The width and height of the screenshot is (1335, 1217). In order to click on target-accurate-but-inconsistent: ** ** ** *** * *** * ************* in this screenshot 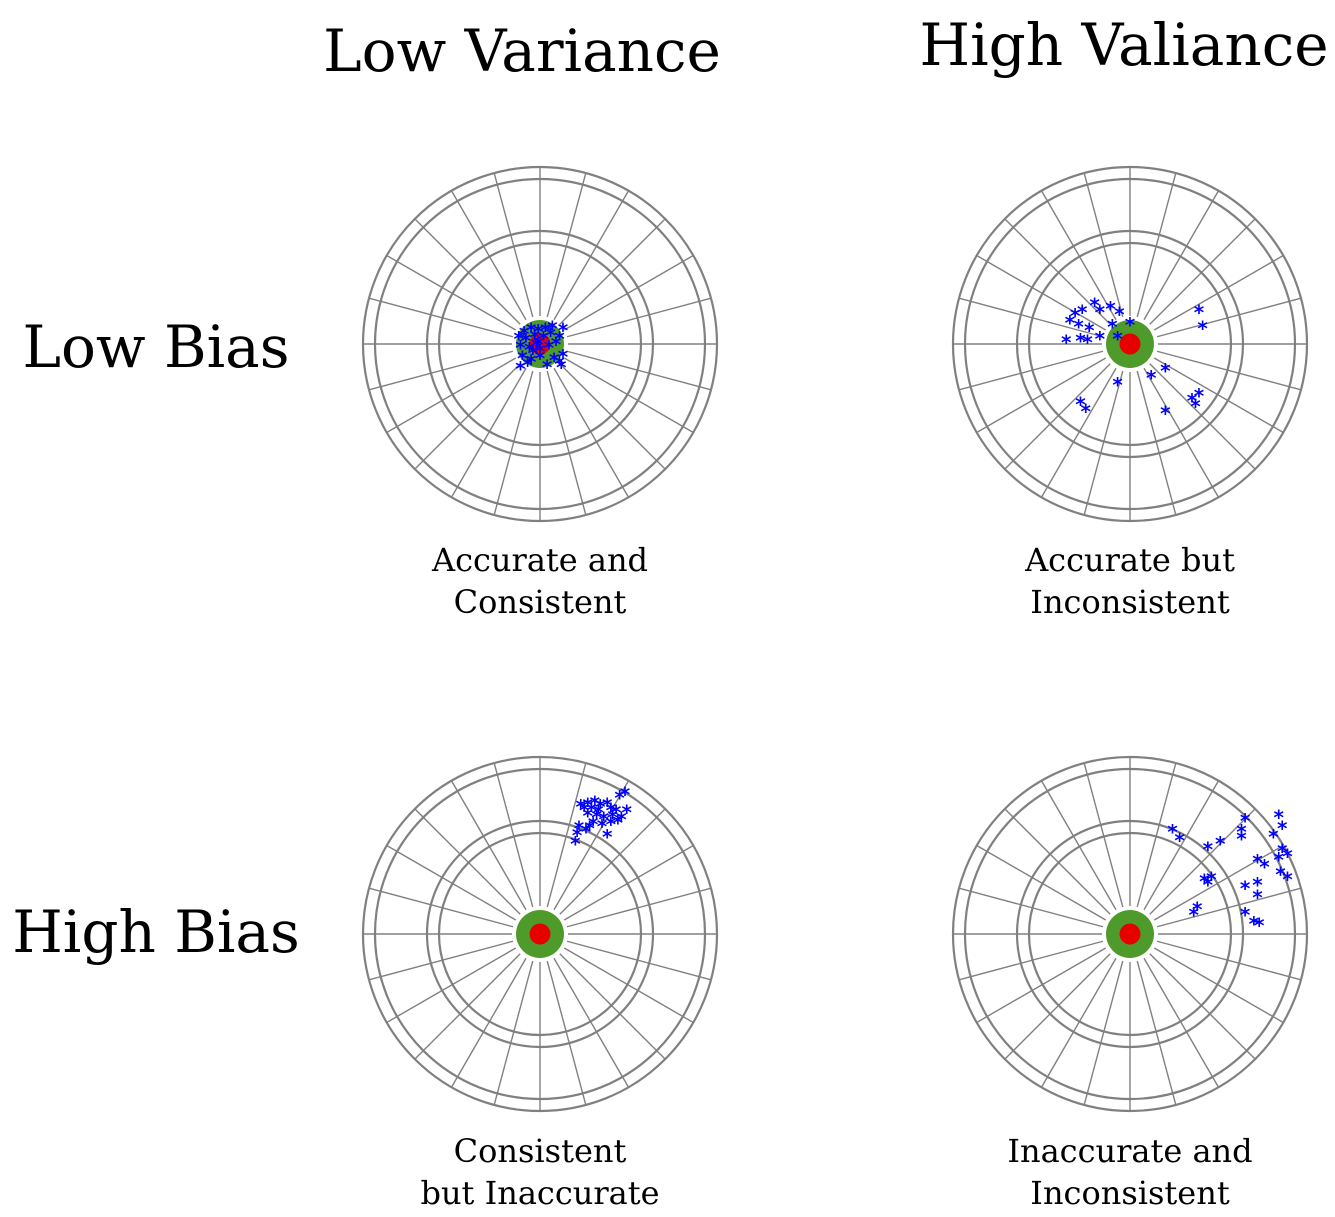, I will do `click(1130, 344)`.